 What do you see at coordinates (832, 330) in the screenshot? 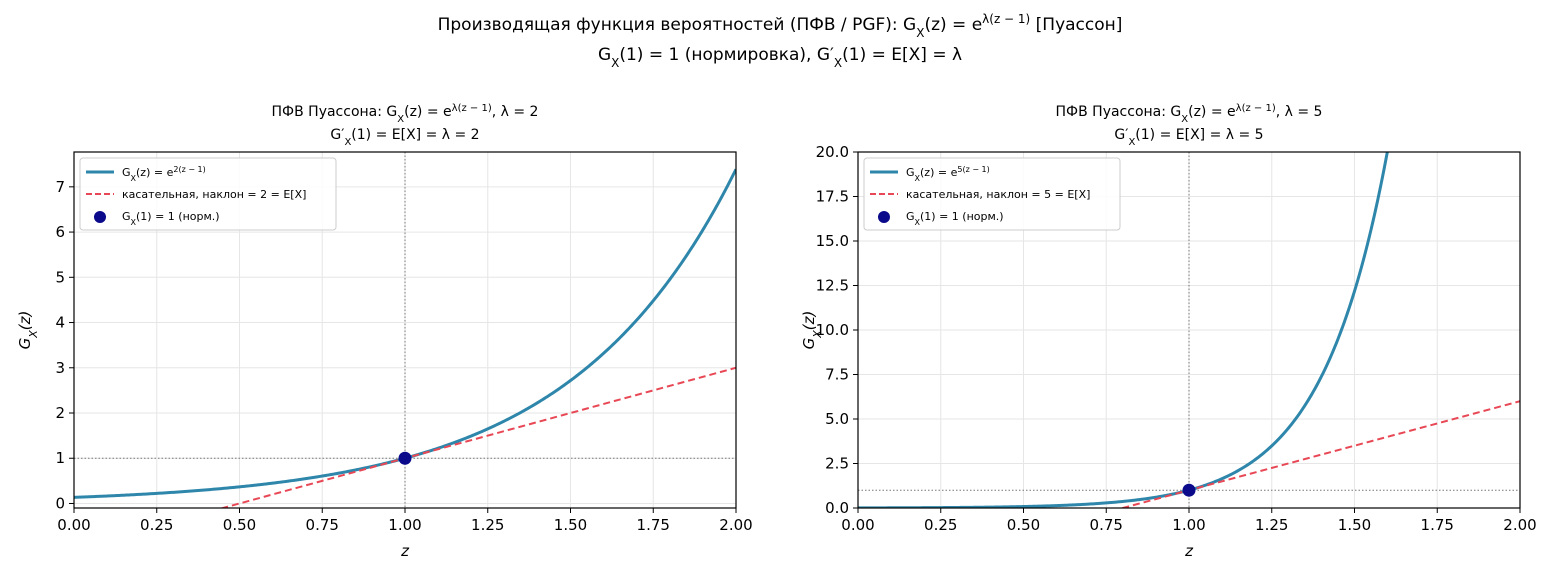
I see `y-tick-label: 10.0` at bounding box center [832, 330].